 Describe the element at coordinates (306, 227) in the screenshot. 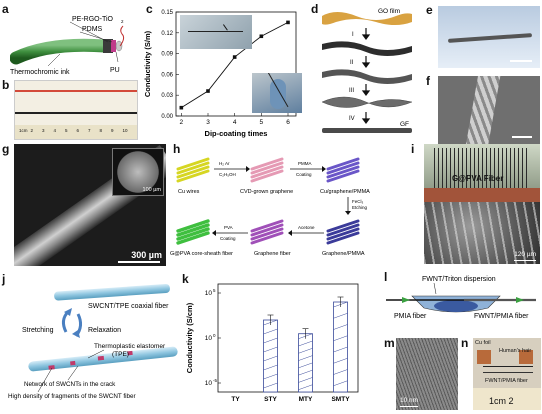

I see `panel-h-arrow4: Acetone` at that location.